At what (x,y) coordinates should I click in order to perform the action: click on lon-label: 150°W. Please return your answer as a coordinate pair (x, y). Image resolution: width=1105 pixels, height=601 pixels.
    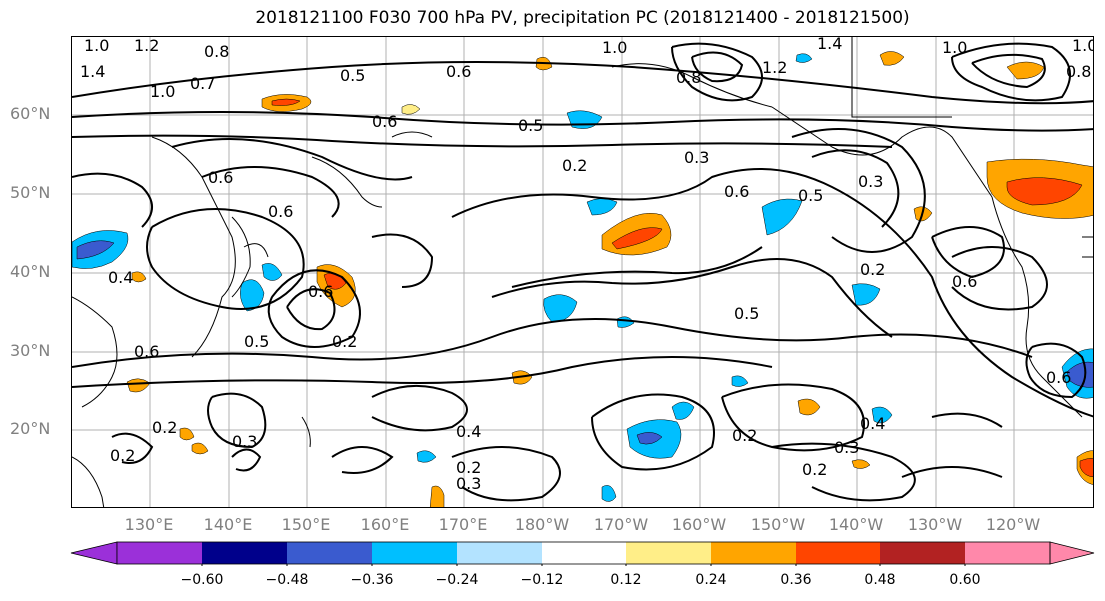
    Looking at the image, I should click on (778, 524).